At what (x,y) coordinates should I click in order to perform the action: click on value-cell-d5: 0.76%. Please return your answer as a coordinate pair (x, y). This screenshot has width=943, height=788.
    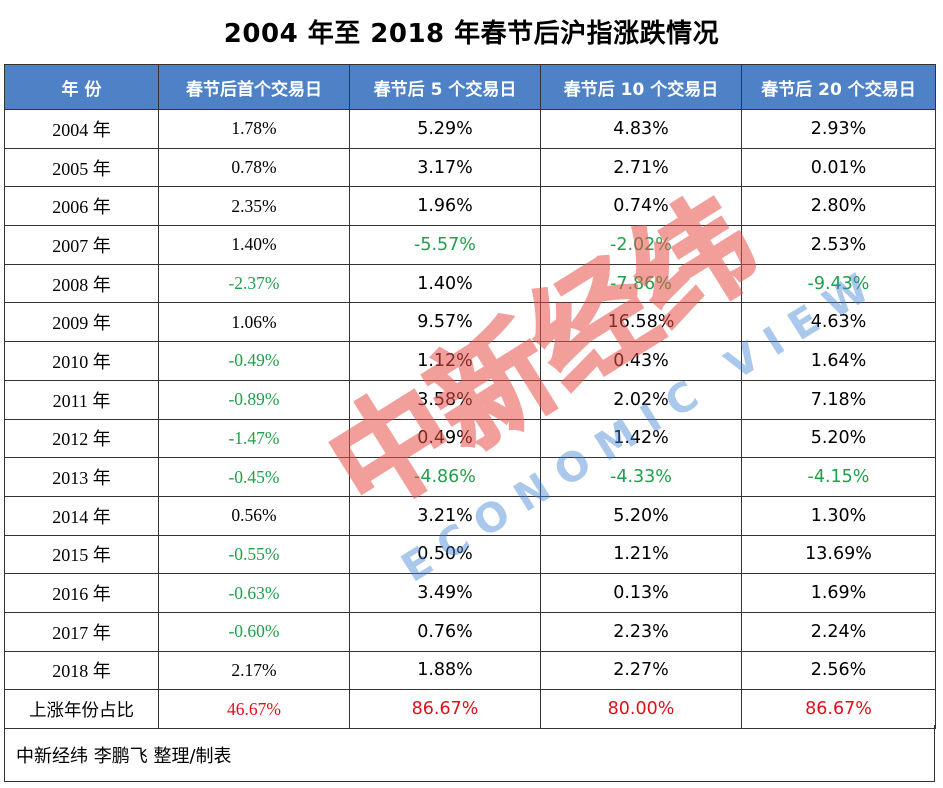
    Looking at the image, I should click on (445, 631).